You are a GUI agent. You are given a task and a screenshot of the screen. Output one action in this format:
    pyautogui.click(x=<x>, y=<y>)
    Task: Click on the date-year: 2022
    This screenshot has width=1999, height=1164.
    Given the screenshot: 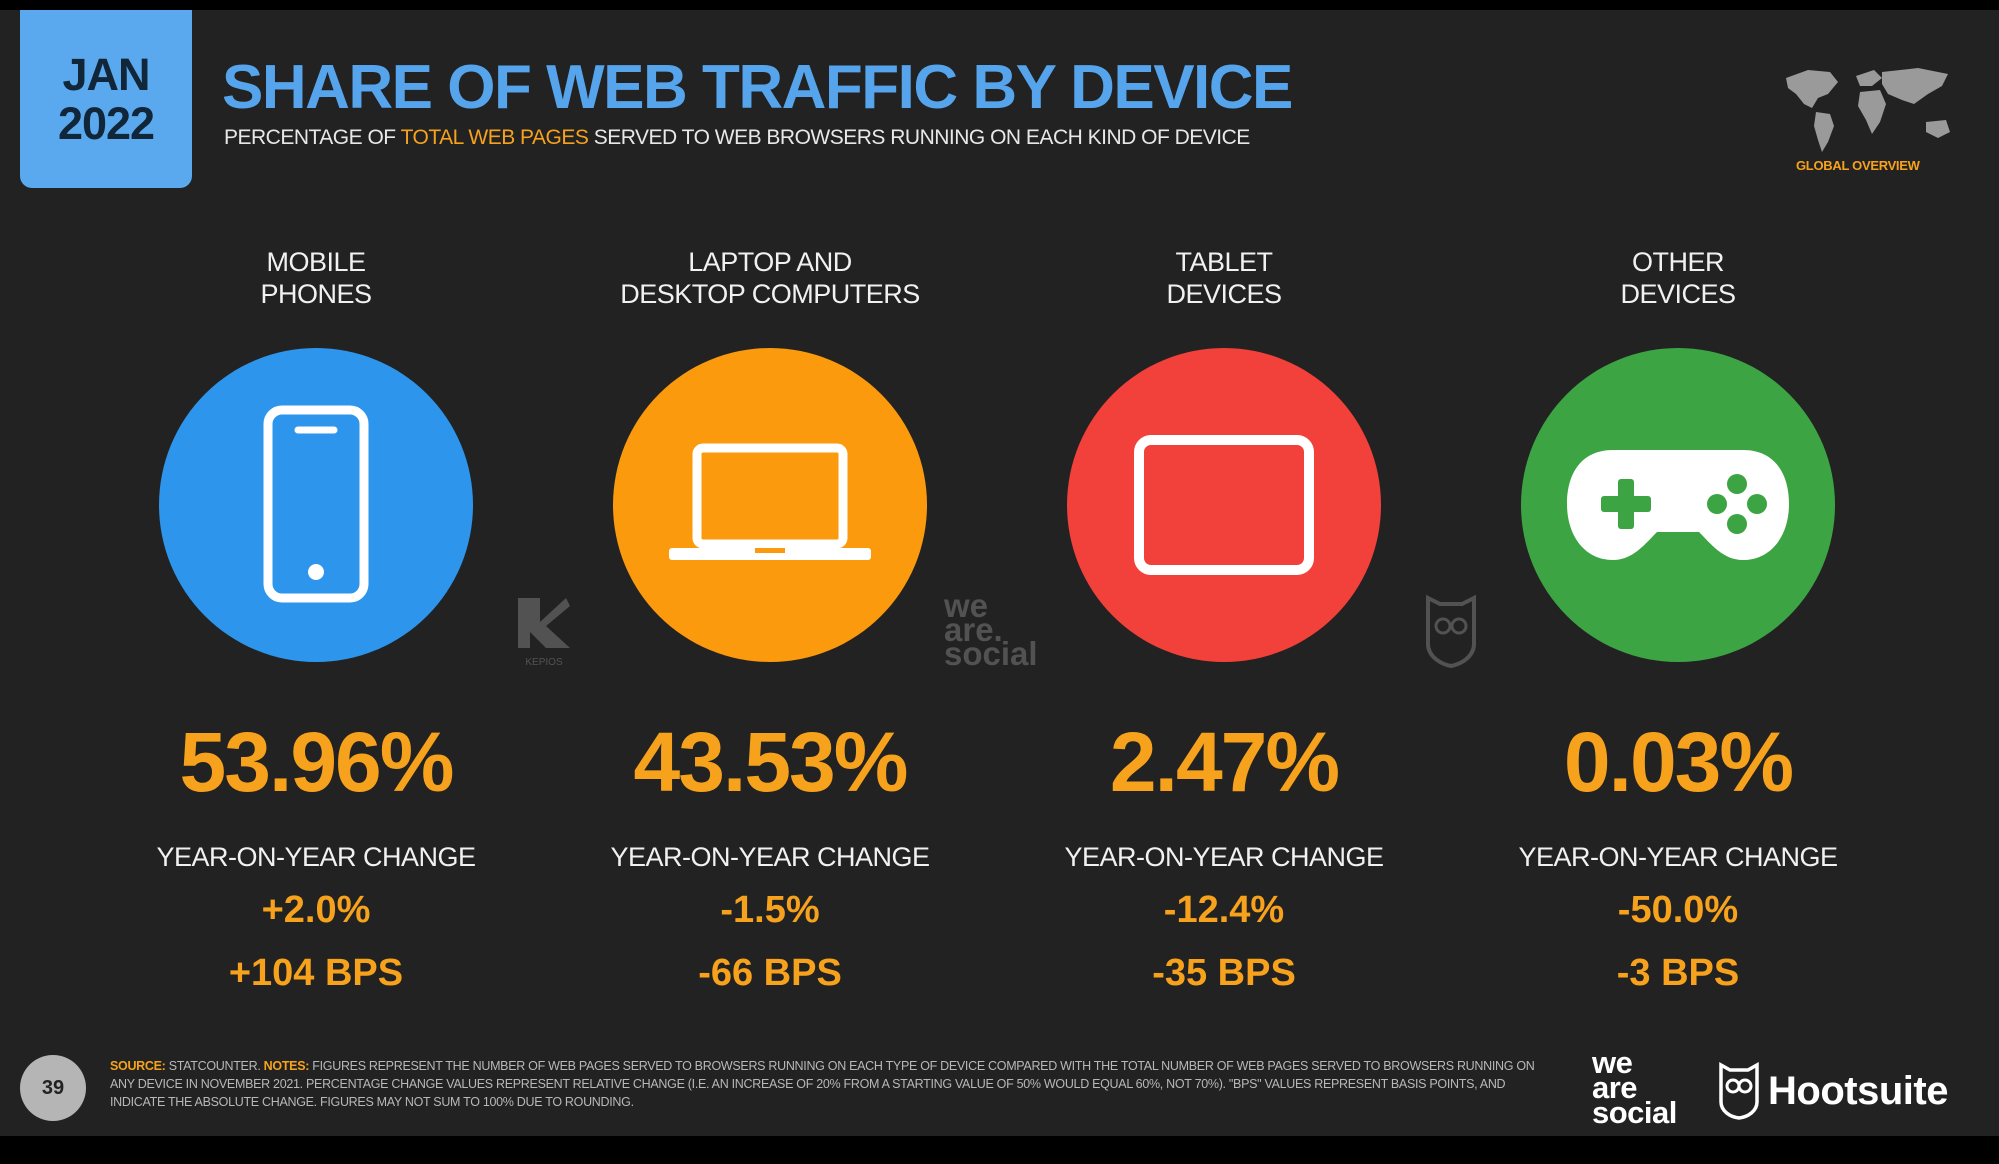 What is the action you would take?
    pyautogui.click(x=106, y=123)
    